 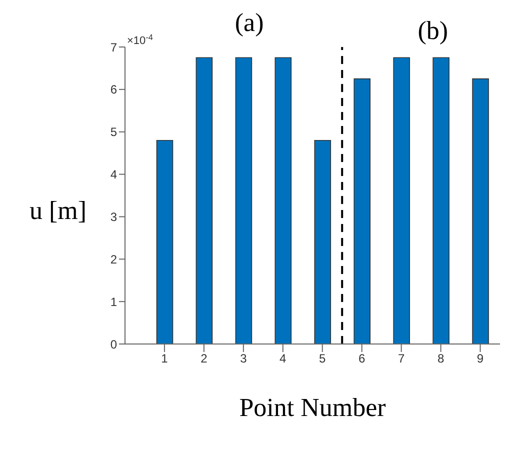 What do you see at coordinates (114, 344) in the screenshot?
I see `y-tick-label: 0` at bounding box center [114, 344].